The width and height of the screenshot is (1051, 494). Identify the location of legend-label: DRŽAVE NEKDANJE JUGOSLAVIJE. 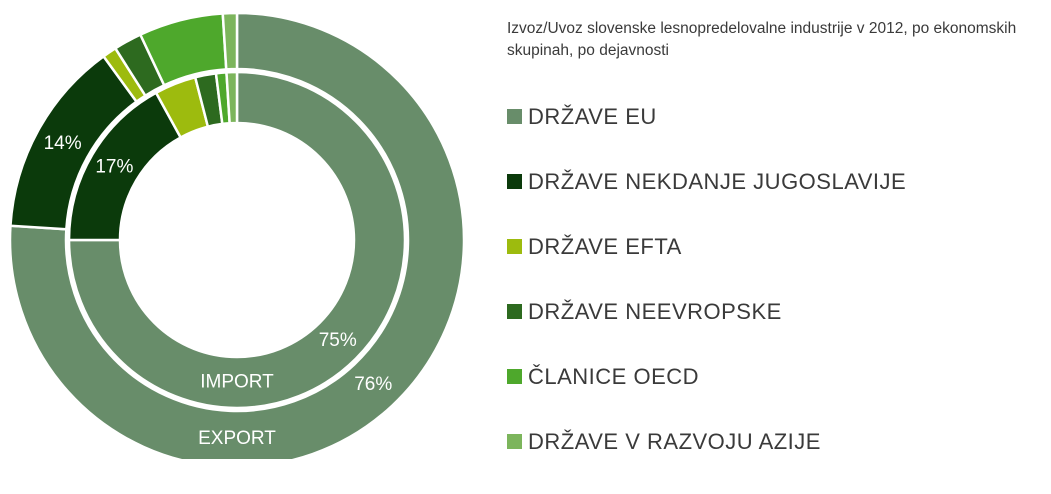
(717, 181).